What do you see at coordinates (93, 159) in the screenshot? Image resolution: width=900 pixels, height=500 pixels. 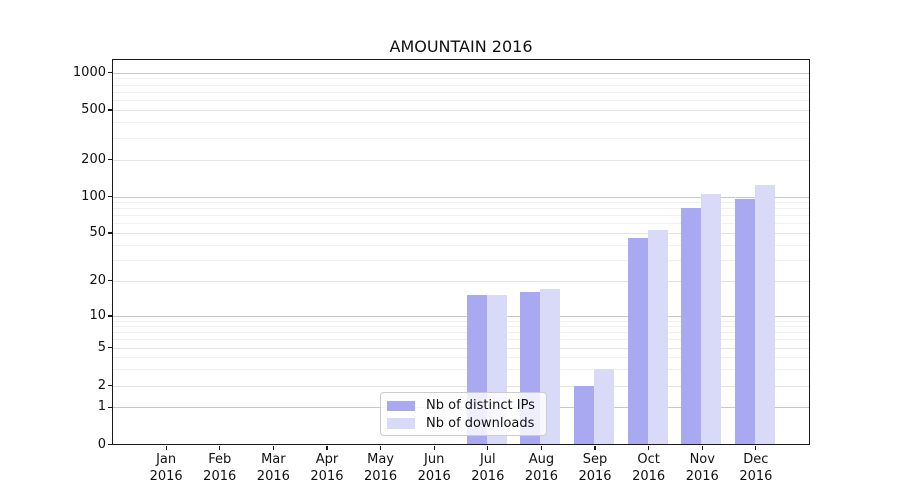 I see `y-tick-label-200: 200` at bounding box center [93, 159].